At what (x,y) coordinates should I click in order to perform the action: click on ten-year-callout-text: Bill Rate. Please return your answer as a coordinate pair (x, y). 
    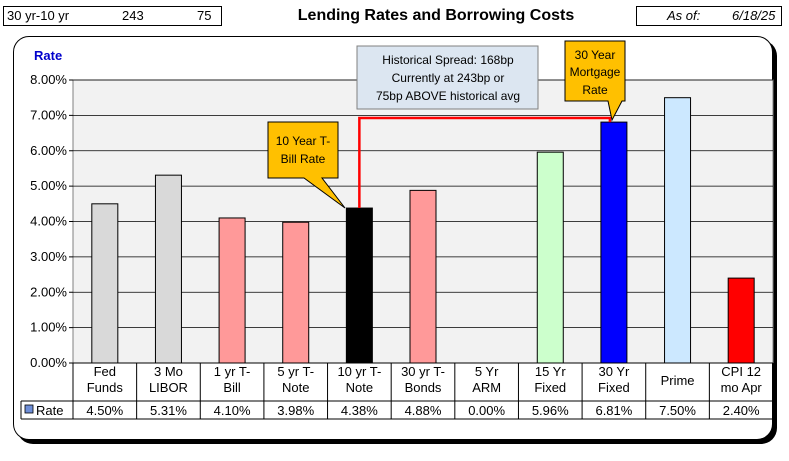
    Looking at the image, I should click on (303, 159).